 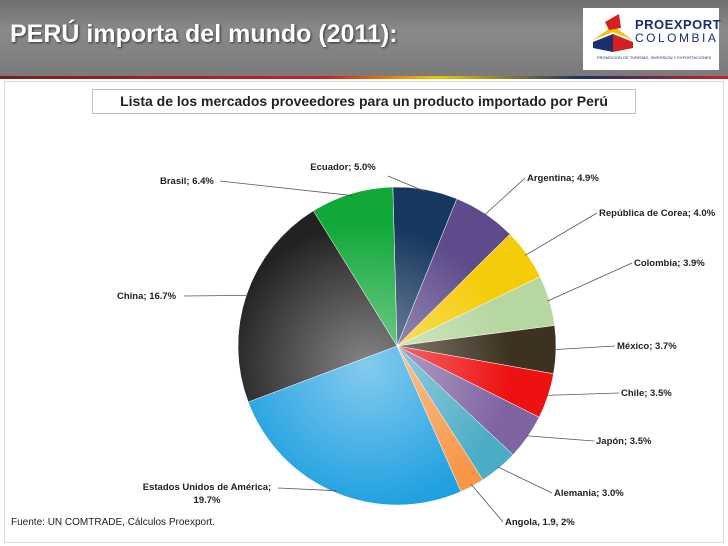 I want to click on color-stripe, so click(x=364, y=77).